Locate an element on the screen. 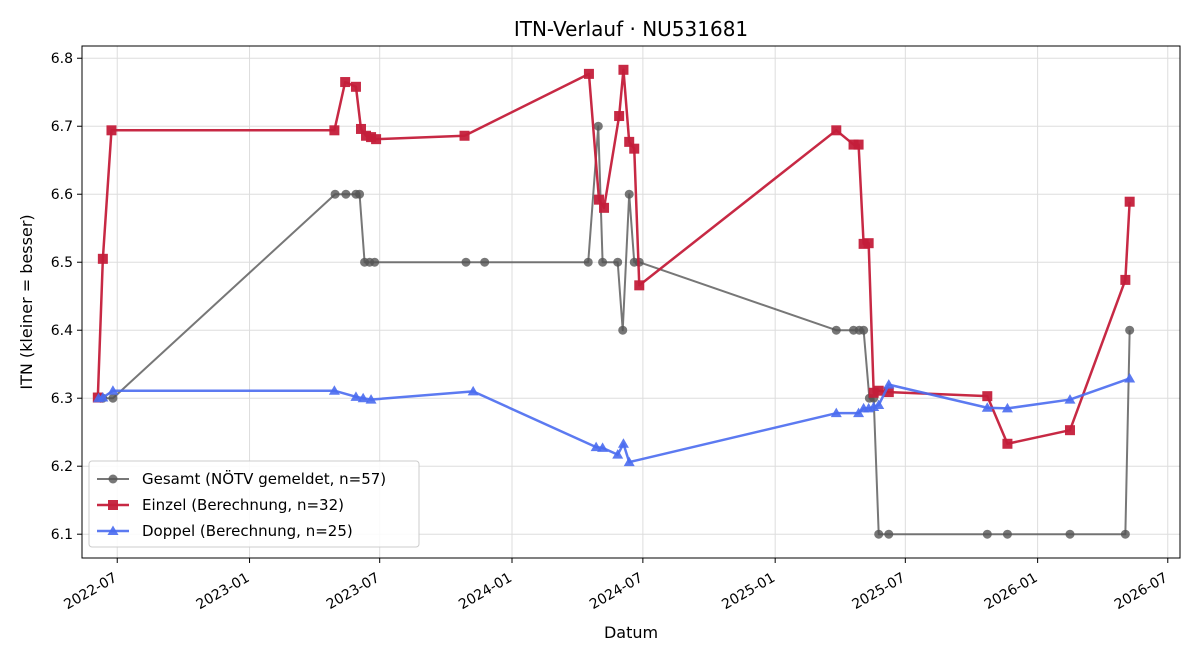 The height and width of the screenshot is (660, 1200). y-tick-label: 6.4 is located at coordinates (62, 331).